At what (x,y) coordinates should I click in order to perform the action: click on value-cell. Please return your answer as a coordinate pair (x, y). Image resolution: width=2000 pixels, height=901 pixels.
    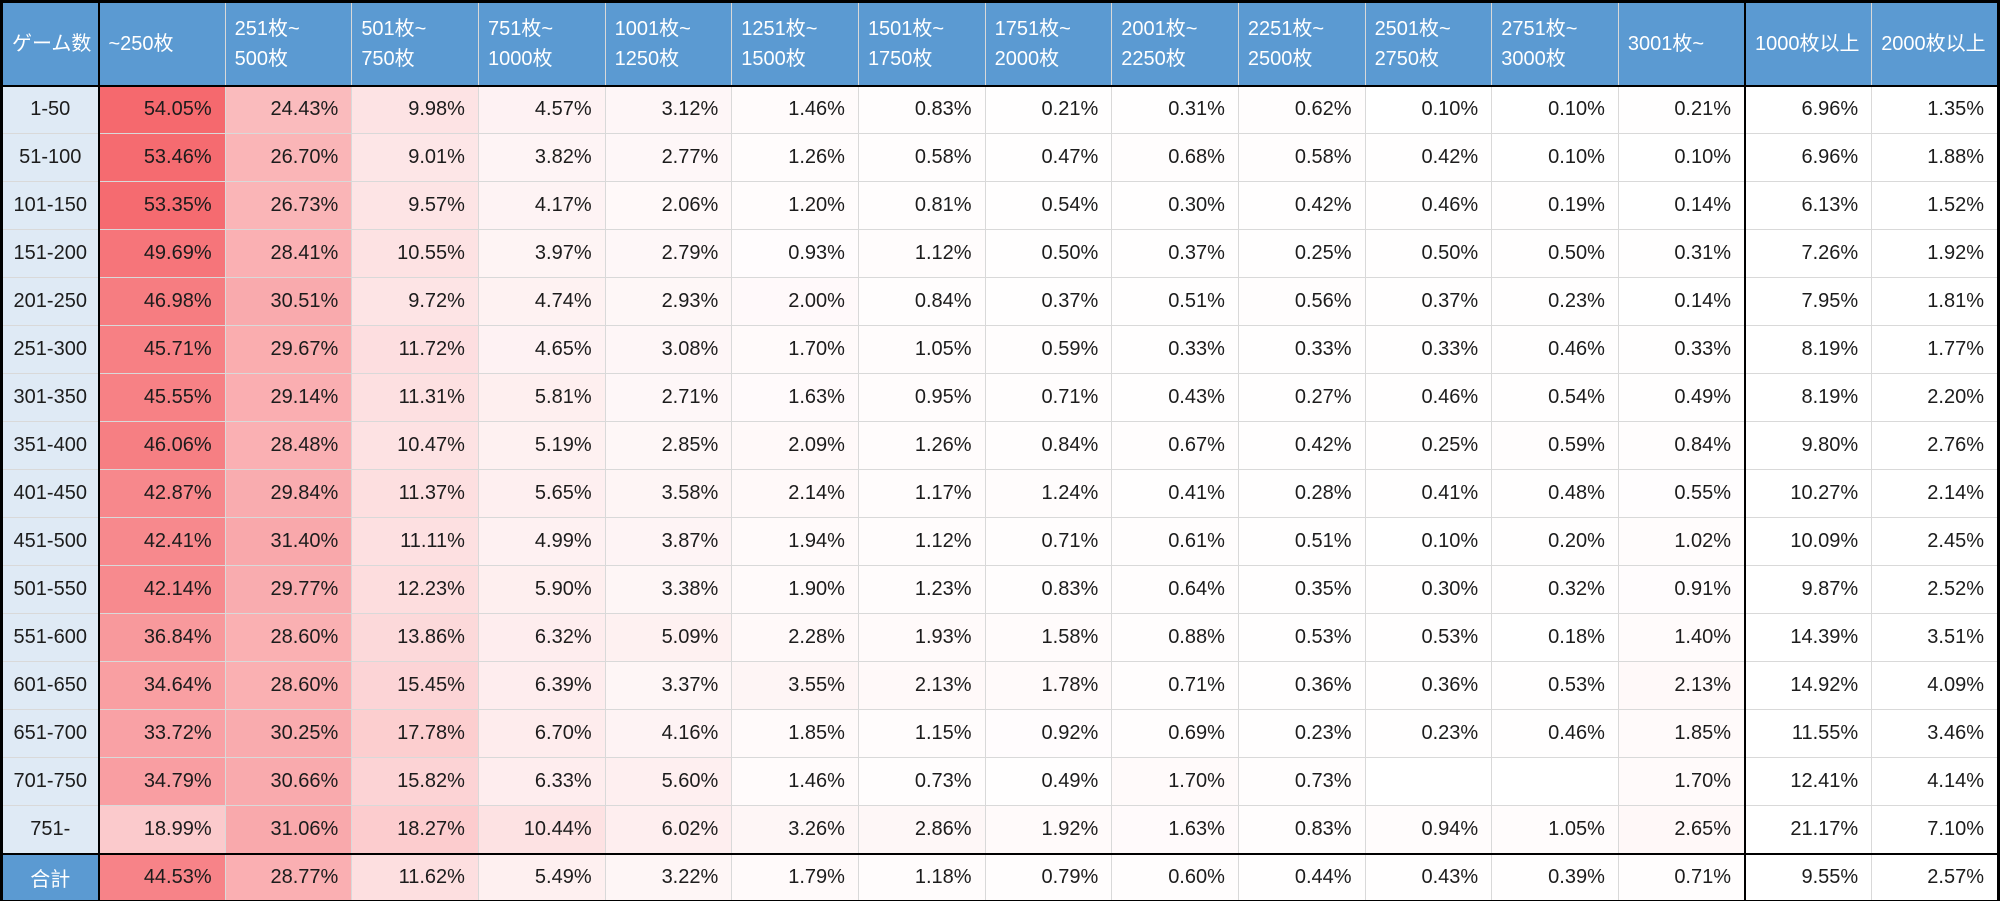
    Looking at the image, I should click on (1428, 781).